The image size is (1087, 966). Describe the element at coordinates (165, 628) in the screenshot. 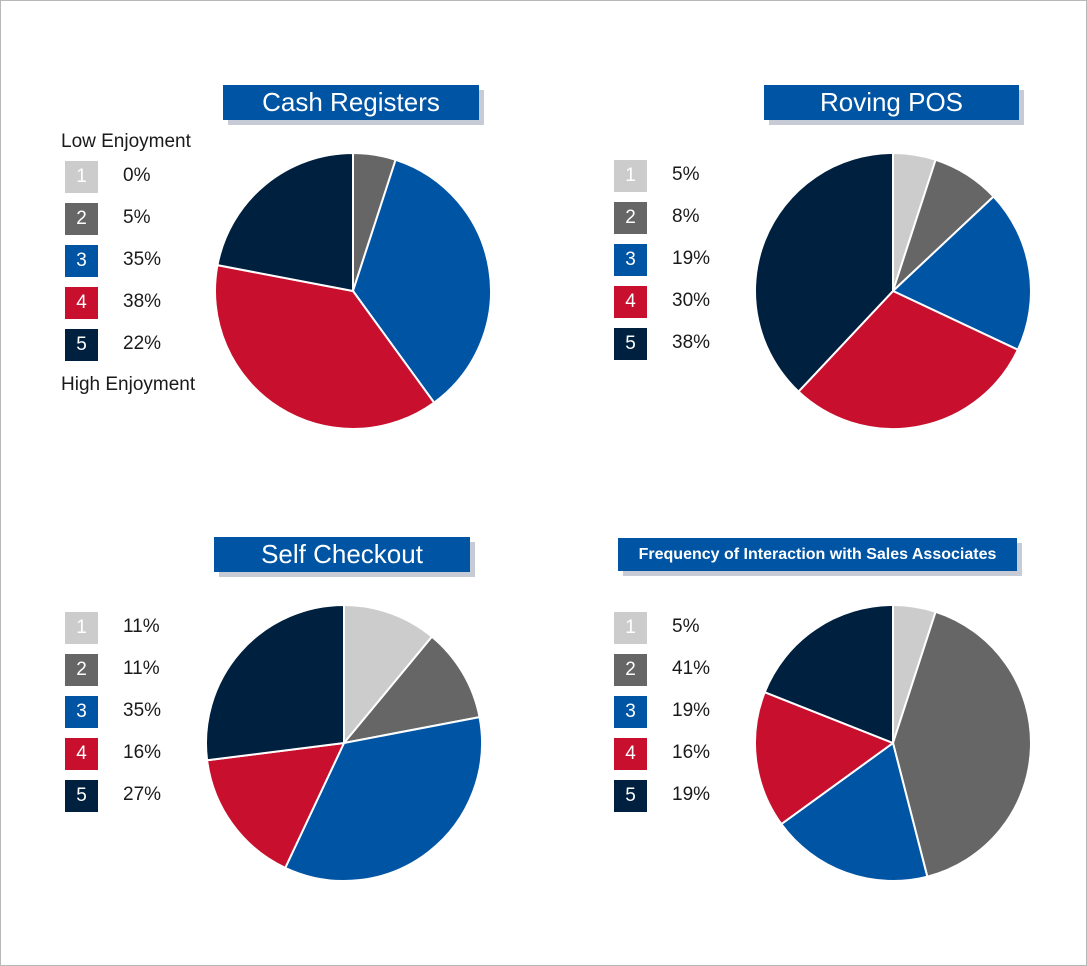

I see `legend-item-1: 1 11%` at that location.